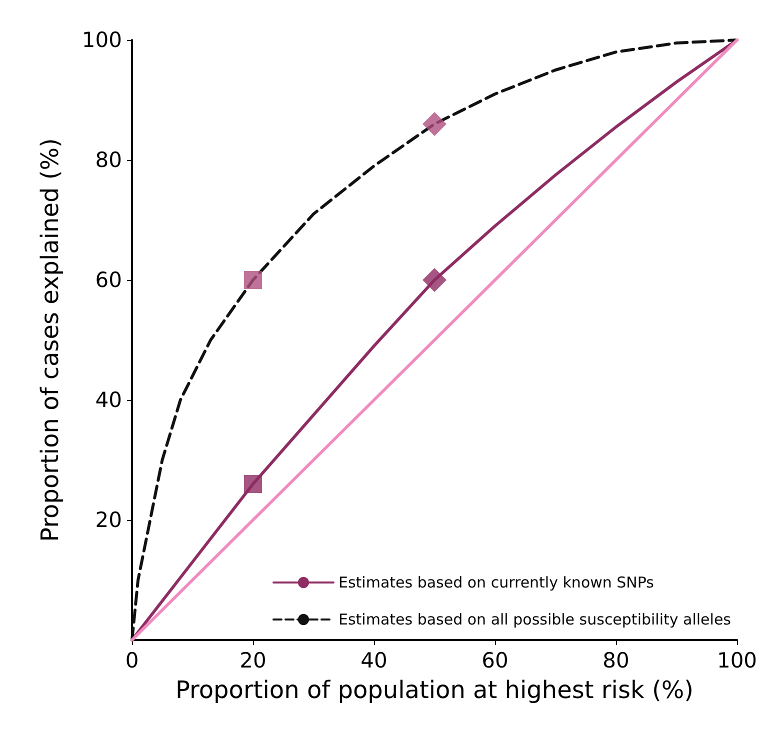  I want to click on x-tick-label: 20, so click(253, 660).